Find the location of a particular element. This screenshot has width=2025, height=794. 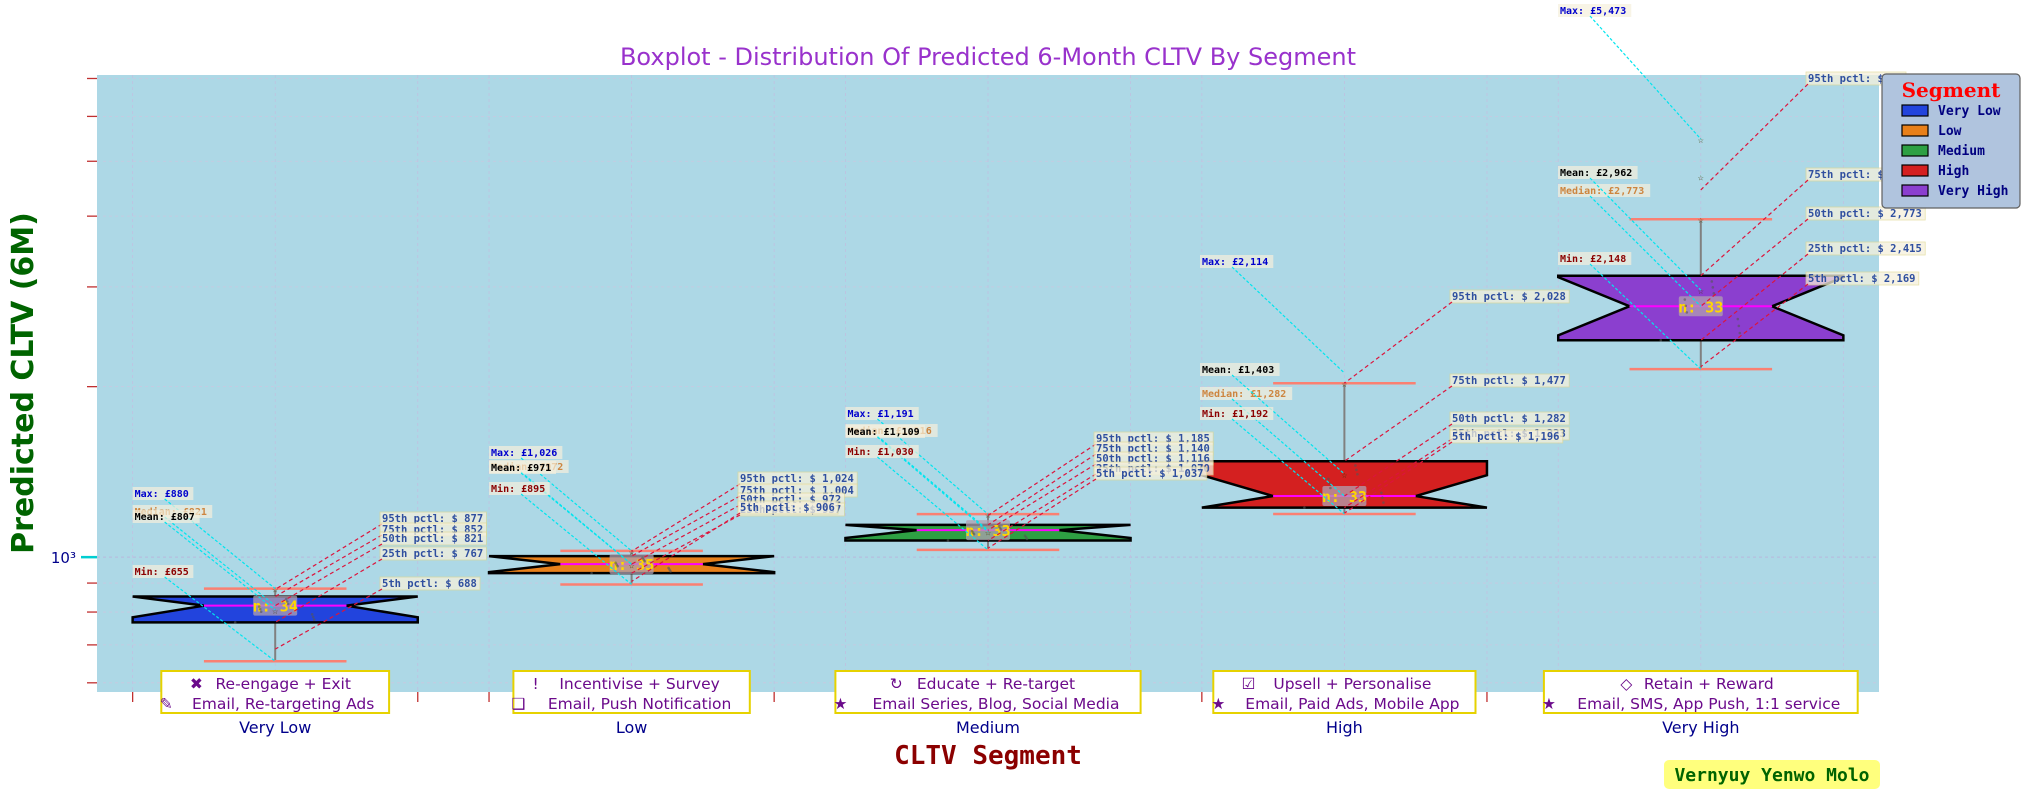

stat-label-mean: Mean: £2,962 is located at coordinates (1596, 173).